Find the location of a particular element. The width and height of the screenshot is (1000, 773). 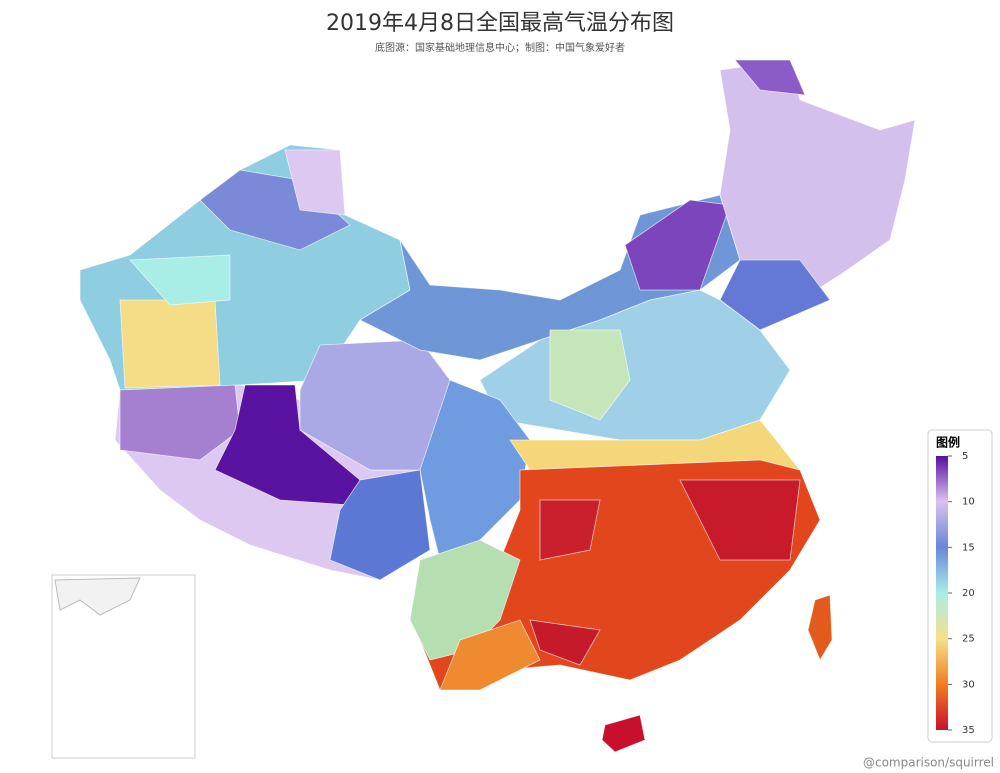

inset-map is located at coordinates (97, 596).